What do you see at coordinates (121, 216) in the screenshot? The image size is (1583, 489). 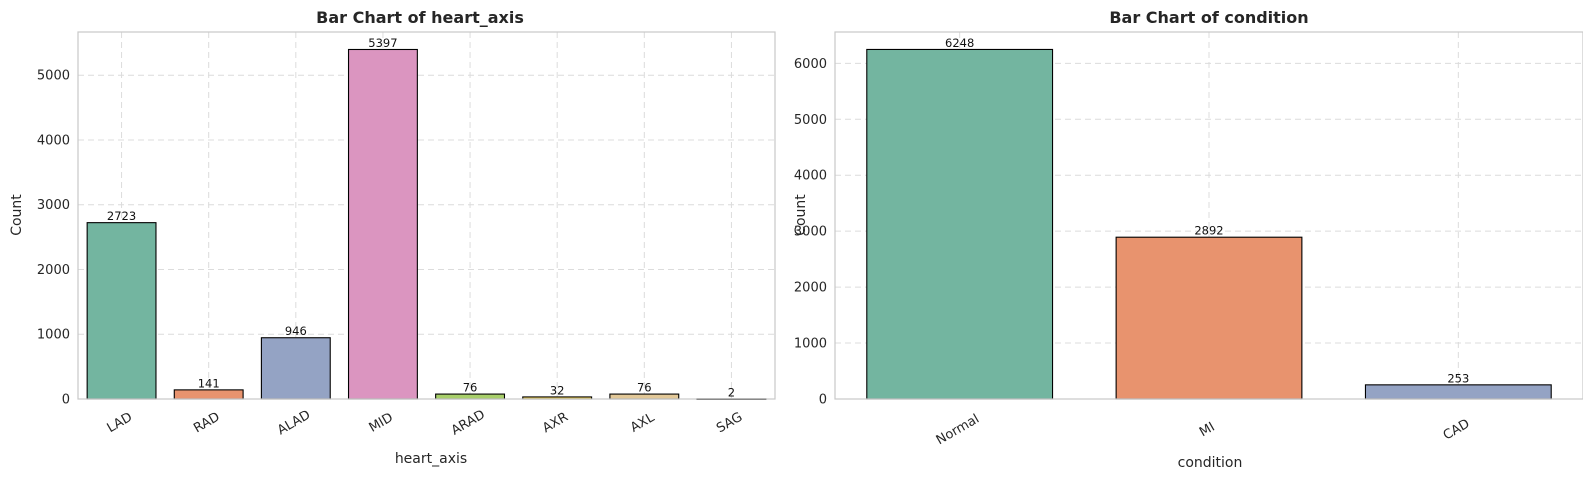 I see `data-label: 2723` at bounding box center [121, 216].